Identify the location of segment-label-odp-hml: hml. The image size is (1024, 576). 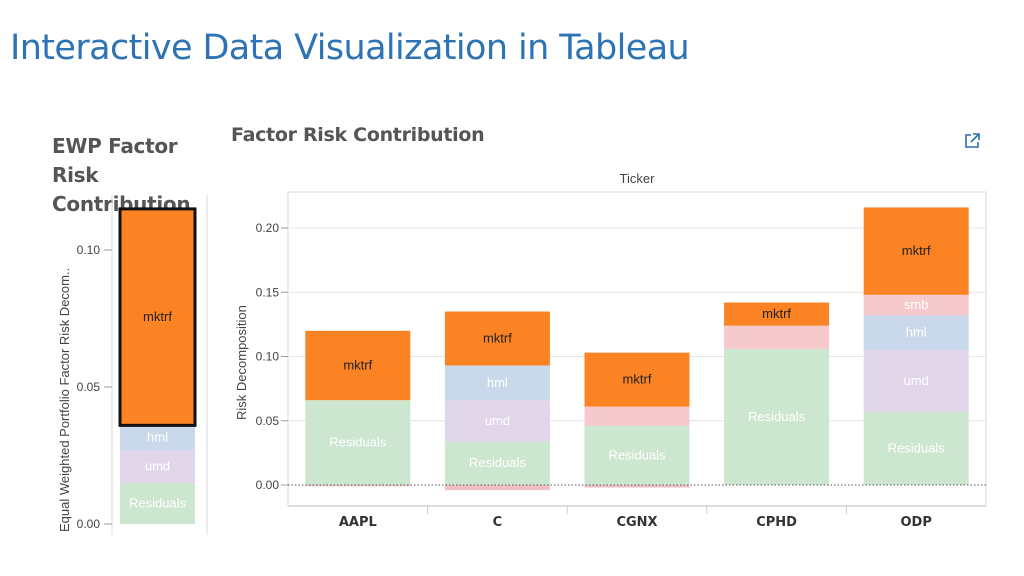
(916, 332).